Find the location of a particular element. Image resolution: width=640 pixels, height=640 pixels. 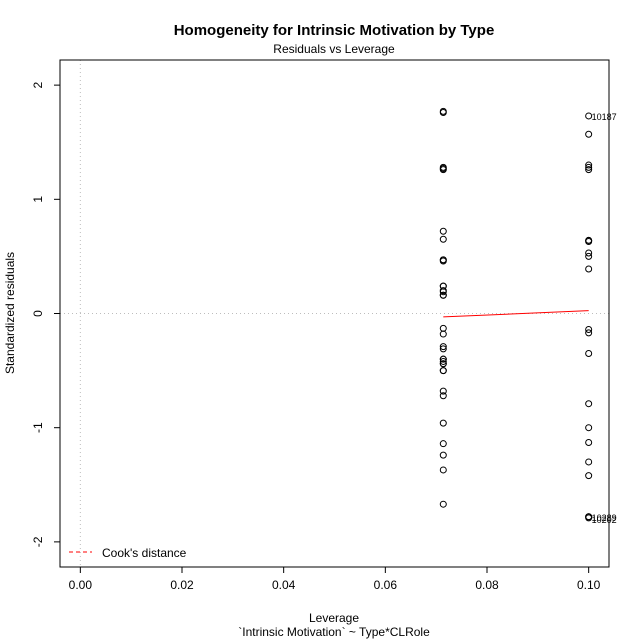

x-tick-label: 0.00 is located at coordinates (81, 585).